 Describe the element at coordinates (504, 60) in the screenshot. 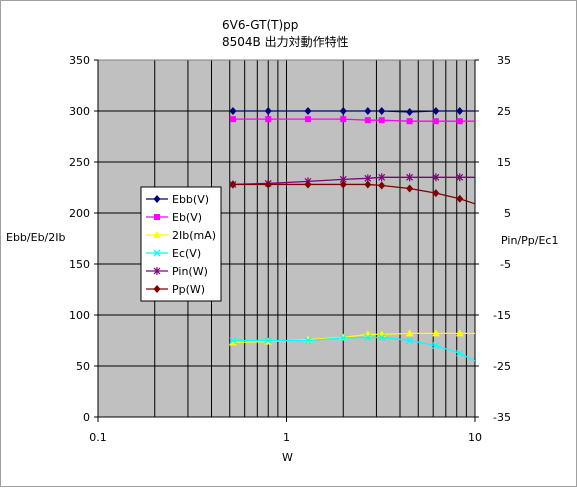

I see `y-tick-label-right: 35` at that location.